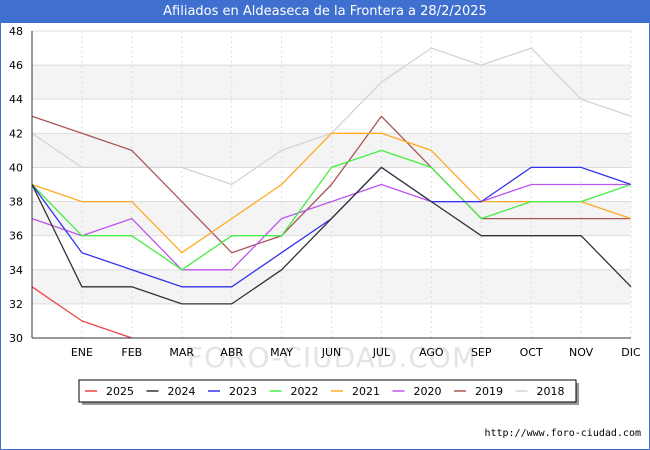  Describe the element at coordinates (489, 391) in the screenshot. I see `legend-label-2019: 2019` at that location.